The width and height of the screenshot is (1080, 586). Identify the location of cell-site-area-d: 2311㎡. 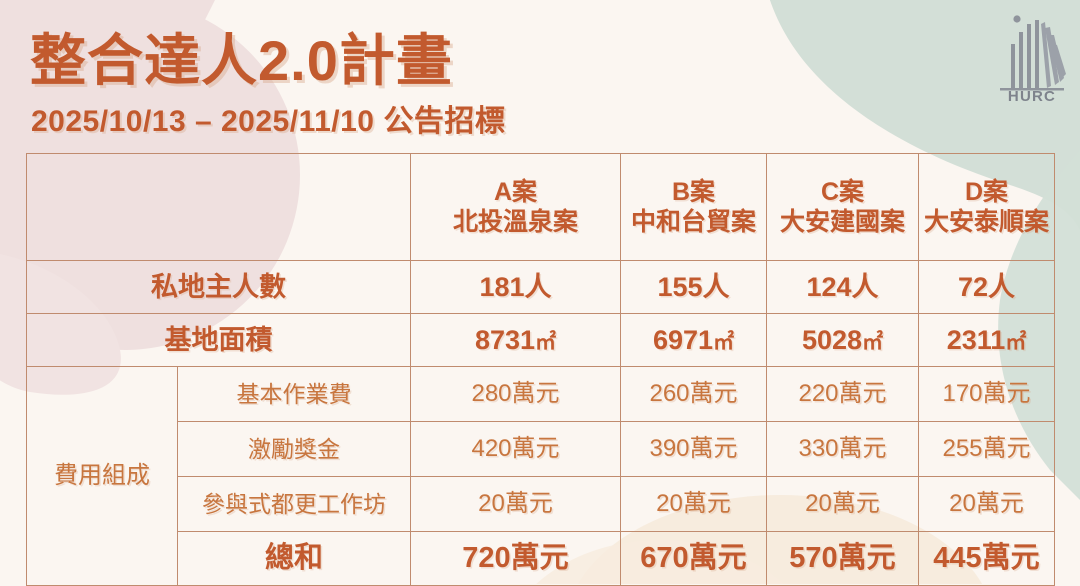
(986, 340).